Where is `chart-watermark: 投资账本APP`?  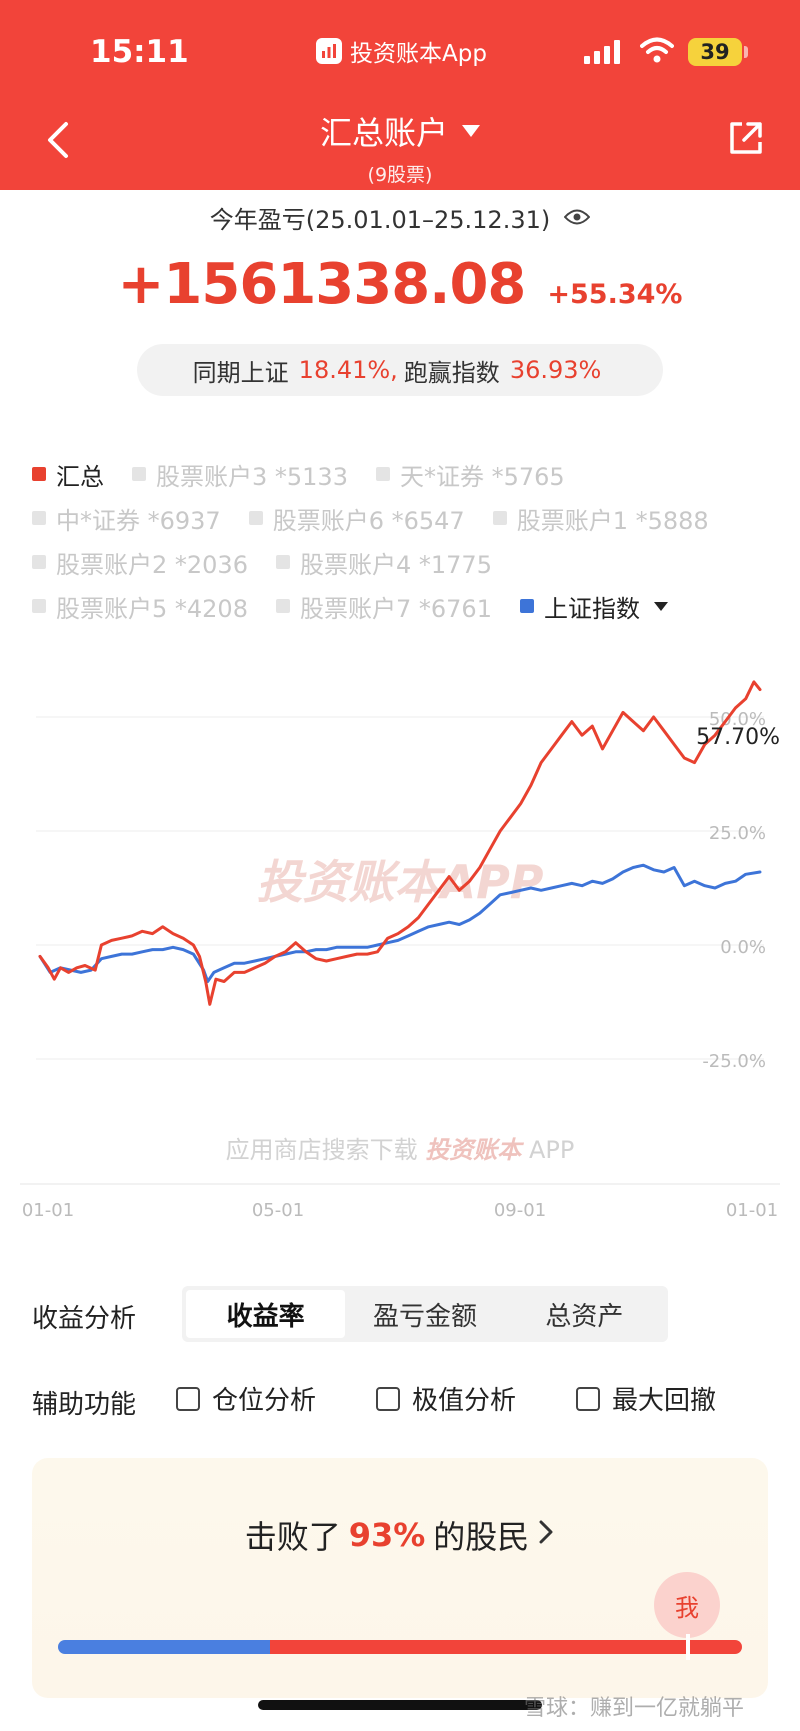
chart-watermark: 投资账本APP is located at coordinates (399, 882).